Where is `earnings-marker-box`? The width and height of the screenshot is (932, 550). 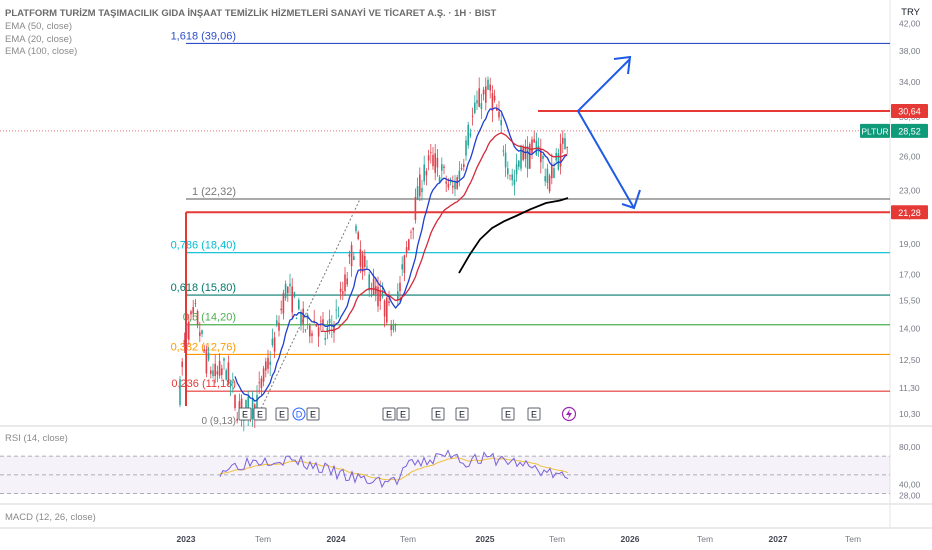 earnings-marker-box is located at coordinates (282, 414).